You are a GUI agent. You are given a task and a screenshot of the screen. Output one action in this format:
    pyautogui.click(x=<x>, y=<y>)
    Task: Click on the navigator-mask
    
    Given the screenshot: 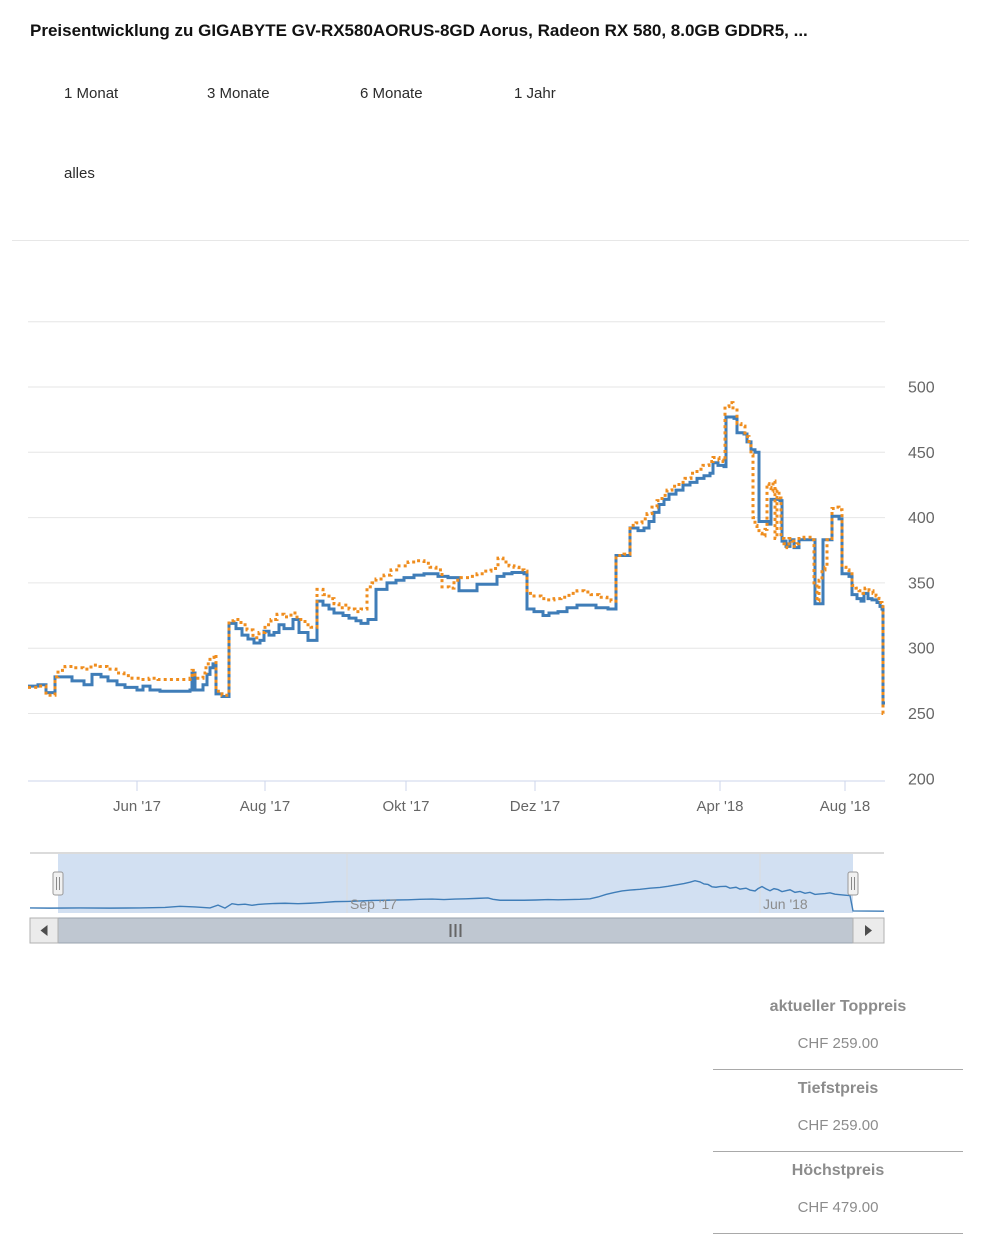 What is the action you would take?
    pyautogui.click(x=455, y=883)
    